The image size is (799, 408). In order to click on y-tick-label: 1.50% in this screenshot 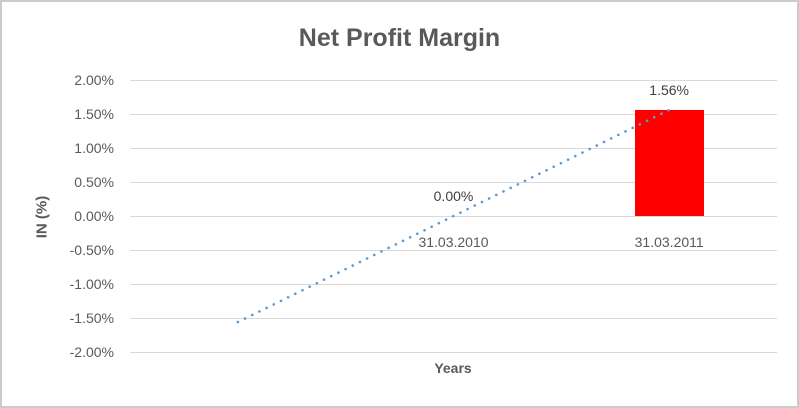, I will do `click(94, 114)`.